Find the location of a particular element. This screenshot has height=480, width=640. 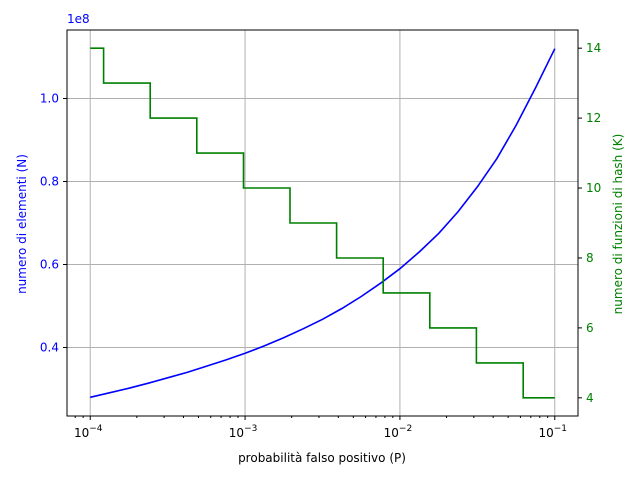

right-y-tick-label: 12 is located at coordinates (593, 118).